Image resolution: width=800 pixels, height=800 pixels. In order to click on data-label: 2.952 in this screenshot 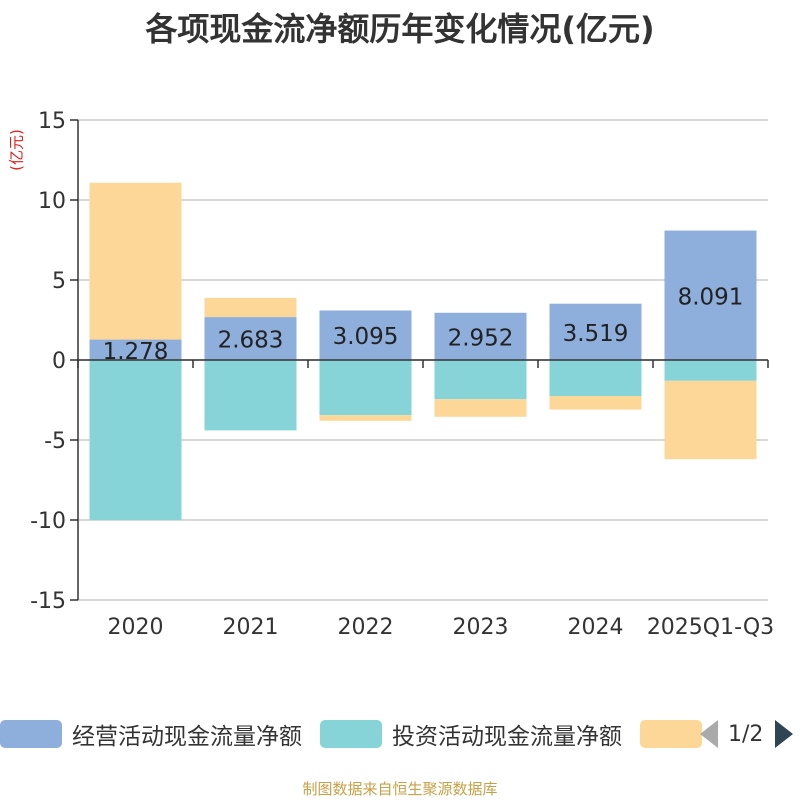, I will do `click(481, 338)`.